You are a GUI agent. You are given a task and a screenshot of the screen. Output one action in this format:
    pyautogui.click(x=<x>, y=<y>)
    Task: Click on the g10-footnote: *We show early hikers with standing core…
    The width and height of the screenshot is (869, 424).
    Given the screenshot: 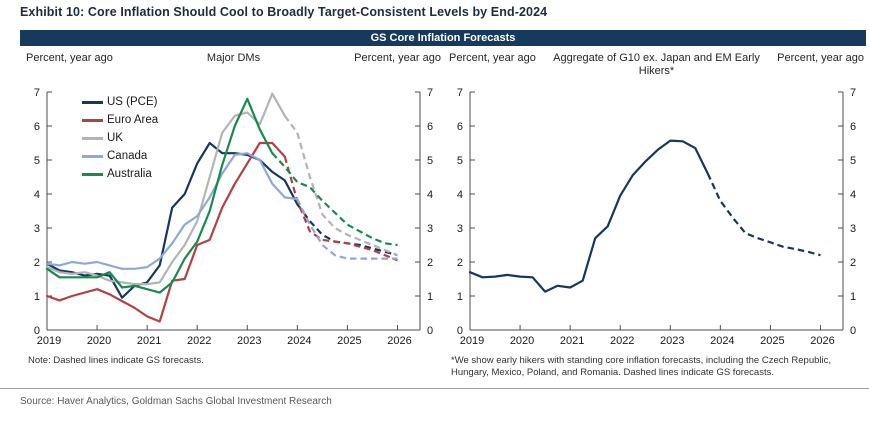 What is the action you would take?
    pyautogui.click(x=641, y=366)
    